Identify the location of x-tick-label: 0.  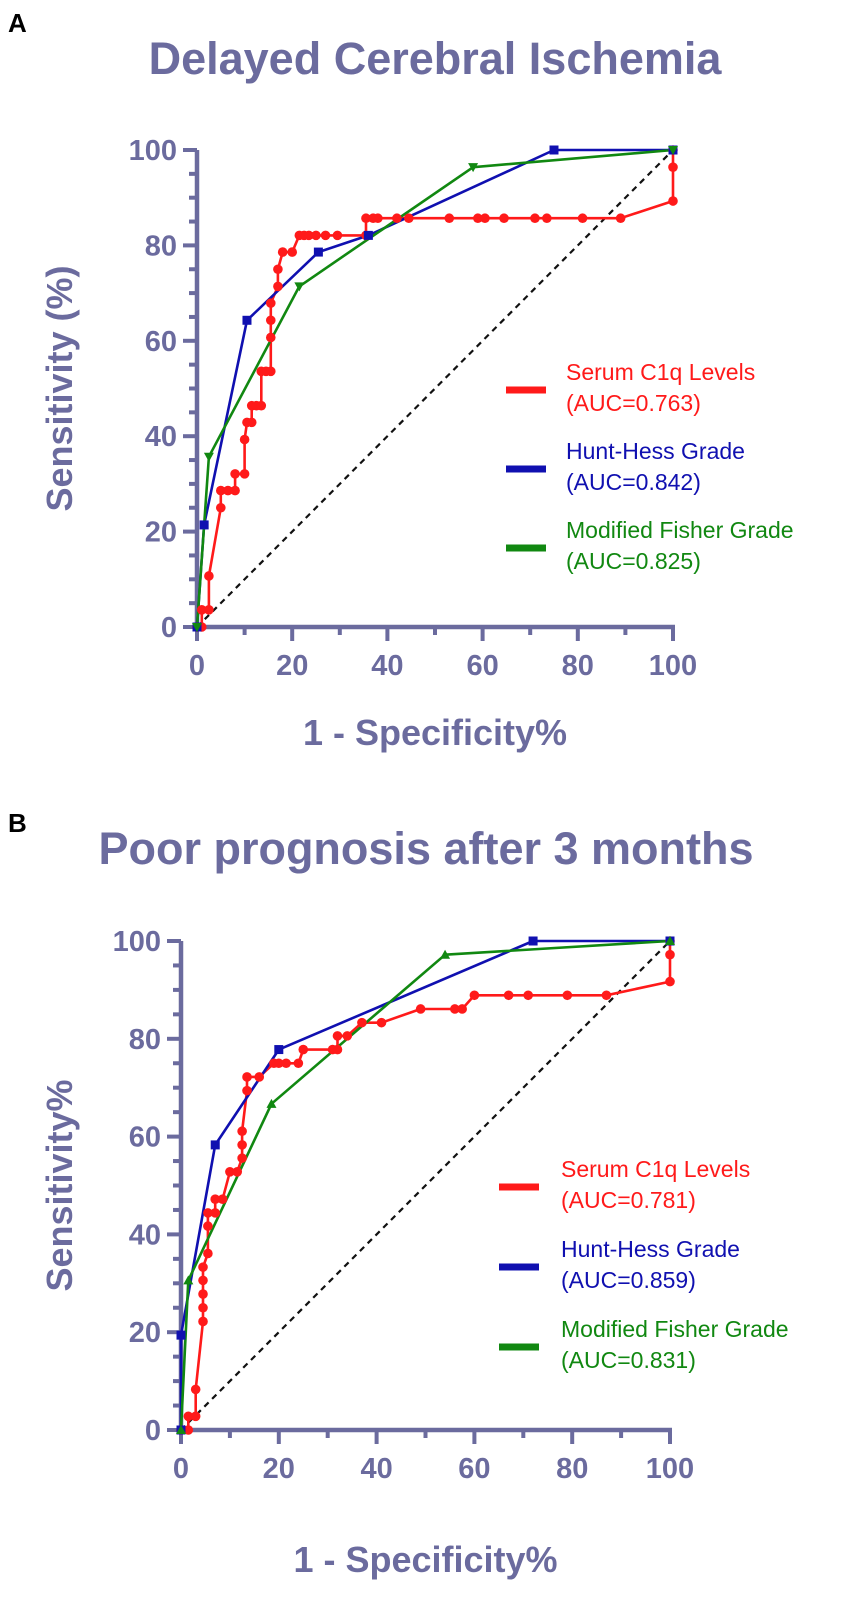
(181, 1469).